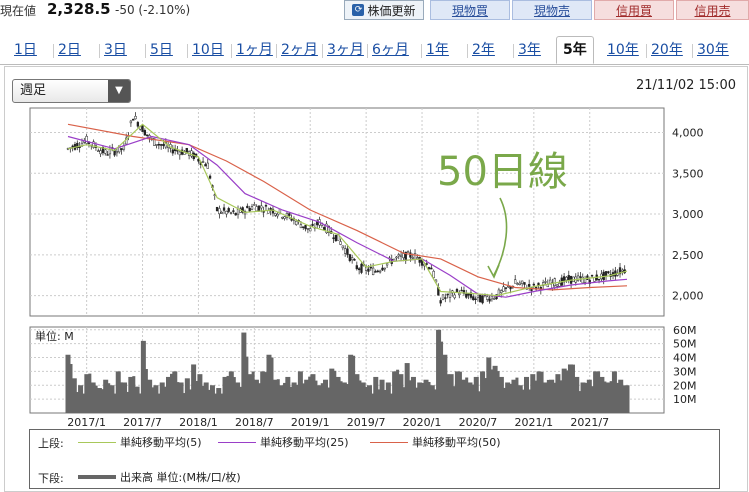 The width and height of the screenshot is (749, 492). I want to click on cash-sell-button: 現物売, so click(552, 10).